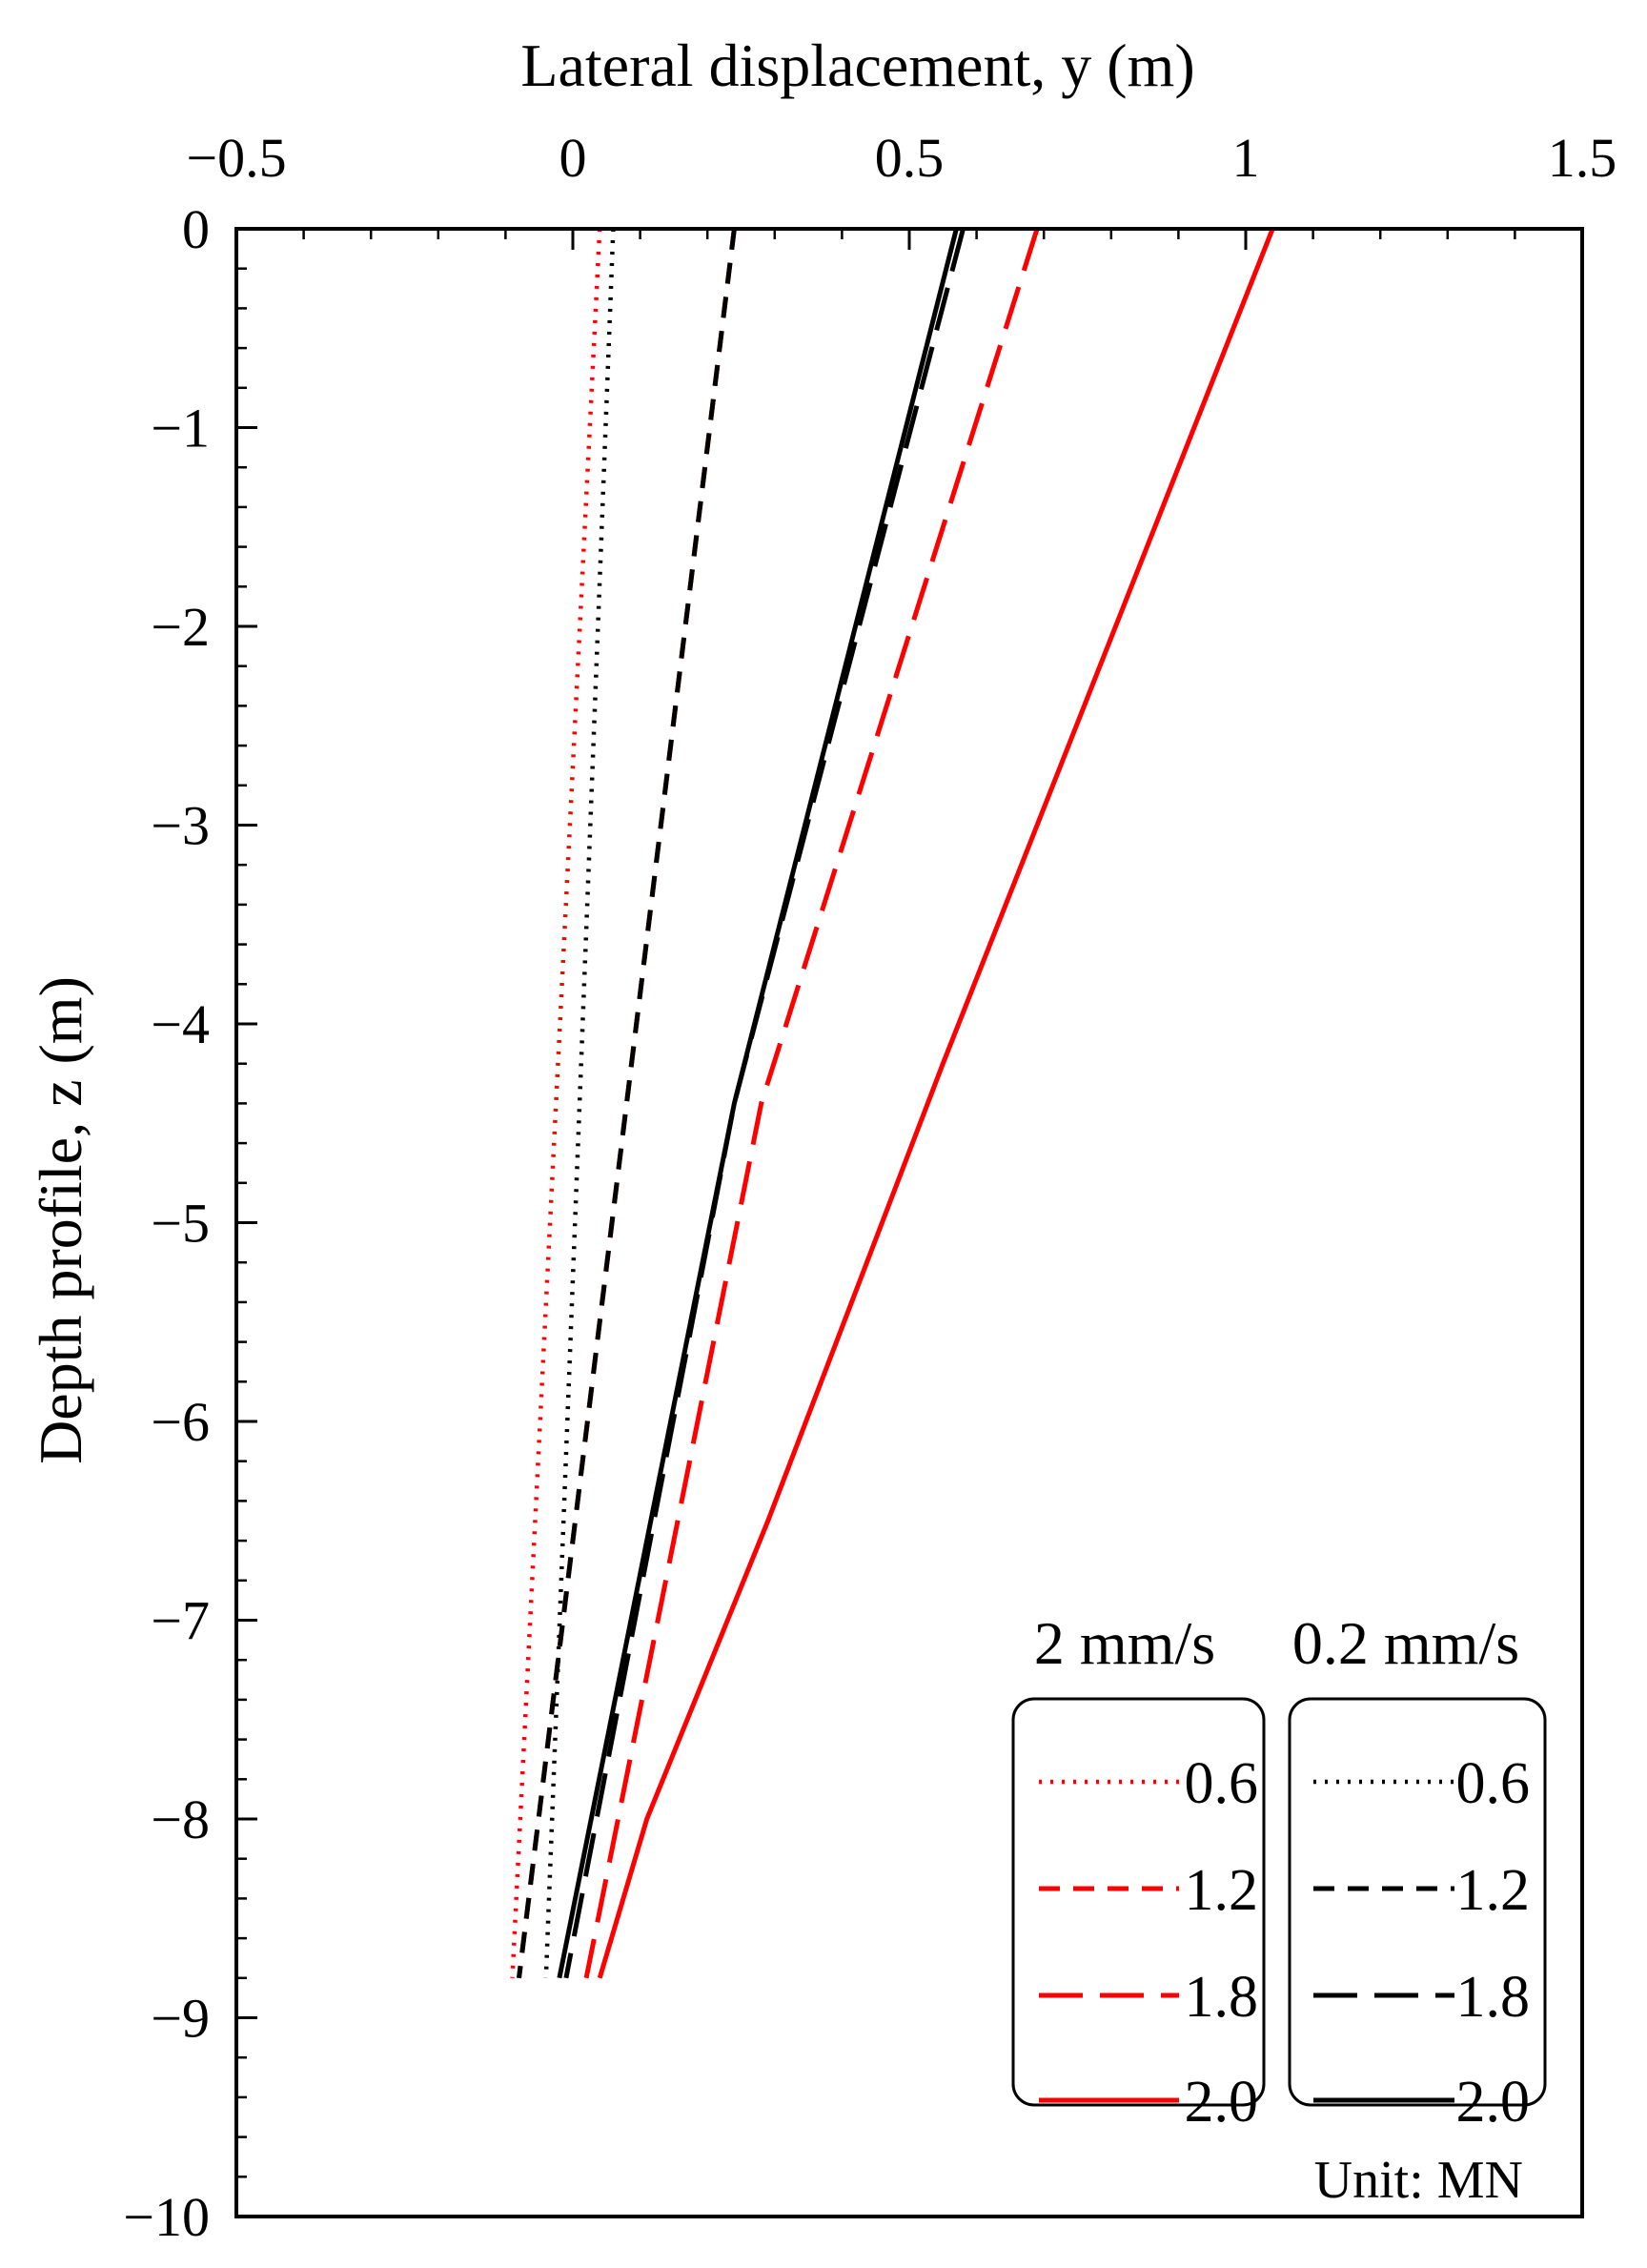 The height and width of the screenshot is (2268, 1647). Describe the element at coordinates (1418, 2180) in the screenshot. I see `legend-unit-note: Unit: MN` at that location.